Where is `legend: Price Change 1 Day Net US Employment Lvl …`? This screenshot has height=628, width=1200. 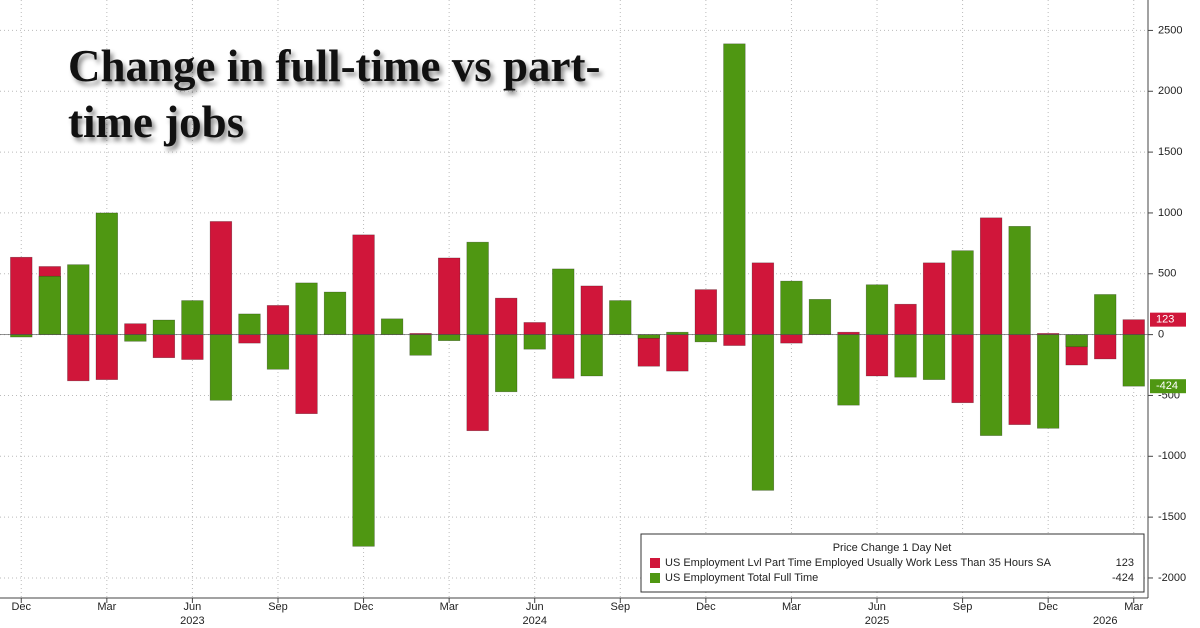 legend: Price Change 1 Day Net US Employment Lvl … is located at coordinates (892, 563).